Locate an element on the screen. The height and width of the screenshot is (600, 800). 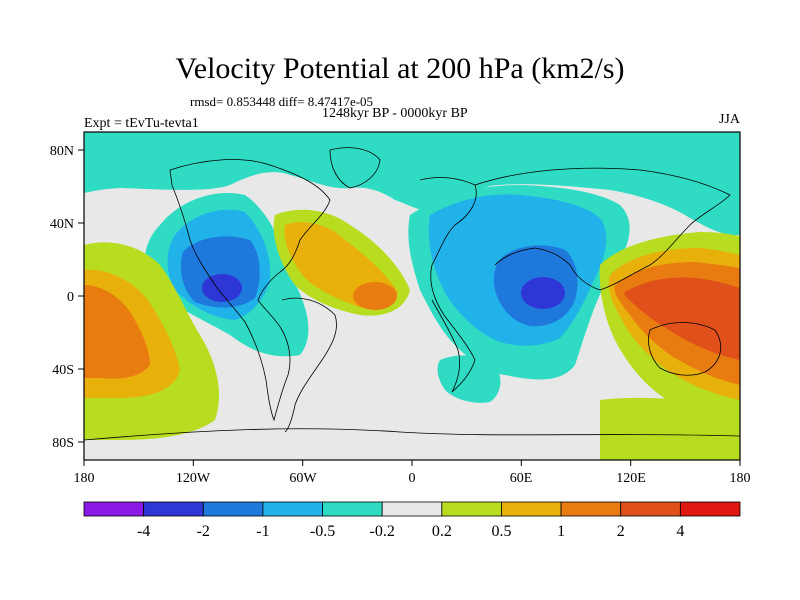
colorbar-label: -4 is located at coordinates (143, 531).